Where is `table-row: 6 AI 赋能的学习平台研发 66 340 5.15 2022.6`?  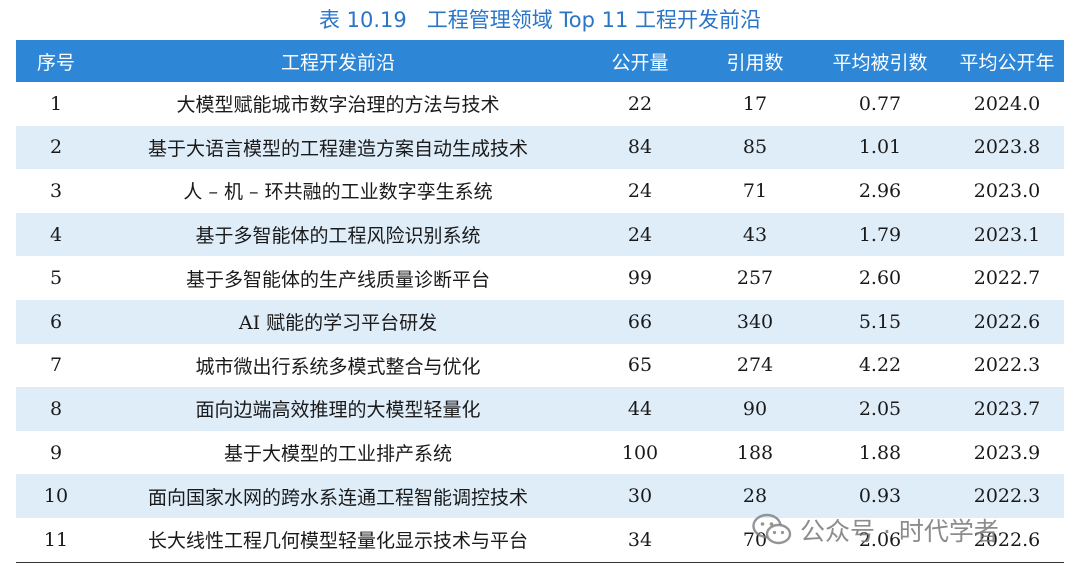
table-row: 6 AI 赋能的学习平台研发 66 340 5.15 2022.6 is located at coordinates (540, 321).